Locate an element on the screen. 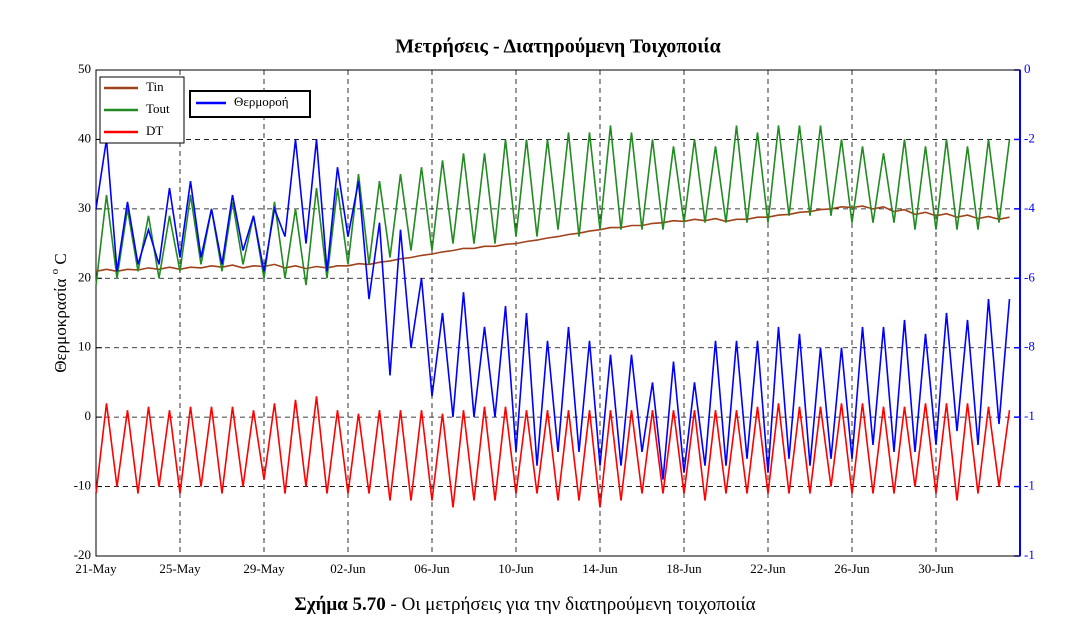  y2-tick-label: -2 is located at coordinates (1029, 137).